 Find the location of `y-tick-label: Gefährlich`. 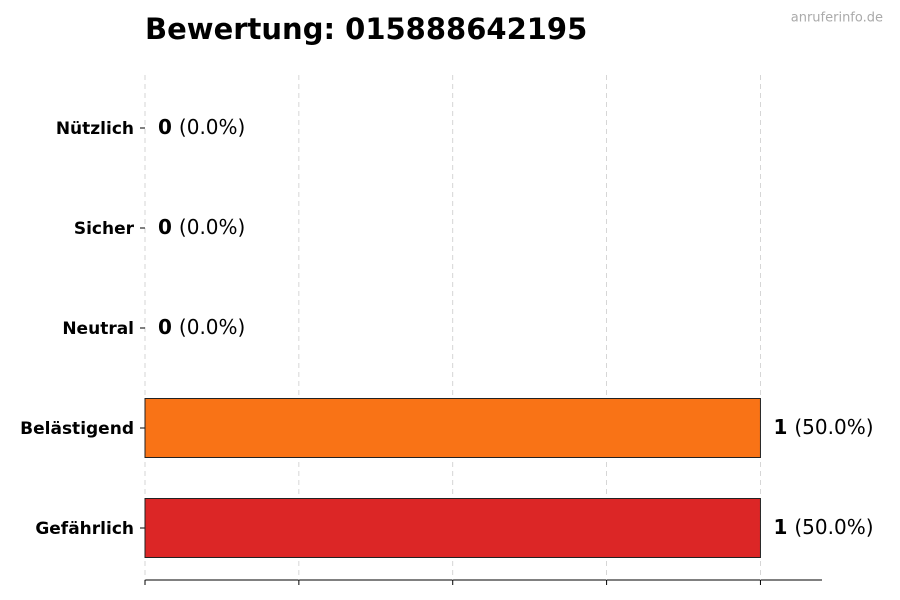

y-tick-label: Gefährlich is located at coordinates (84, 529).